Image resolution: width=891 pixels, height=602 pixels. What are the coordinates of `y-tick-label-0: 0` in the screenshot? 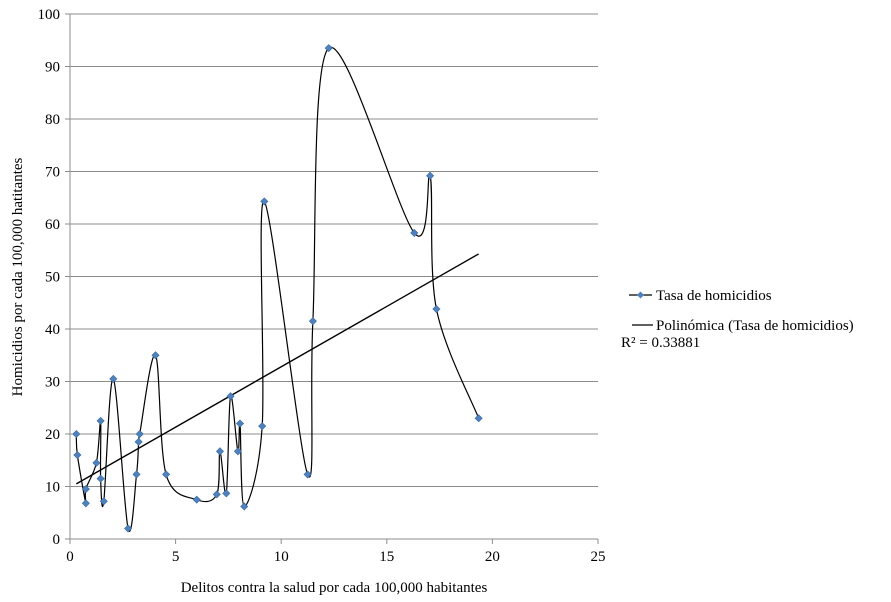 It's located at (57, 540).